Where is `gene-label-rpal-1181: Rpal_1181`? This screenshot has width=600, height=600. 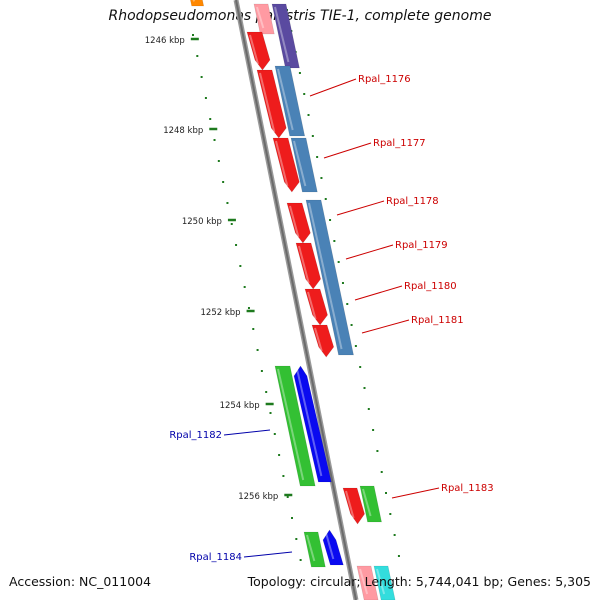
gene-label-rpal-1181: Rpal_1181 is located at coordinates (437, 320).